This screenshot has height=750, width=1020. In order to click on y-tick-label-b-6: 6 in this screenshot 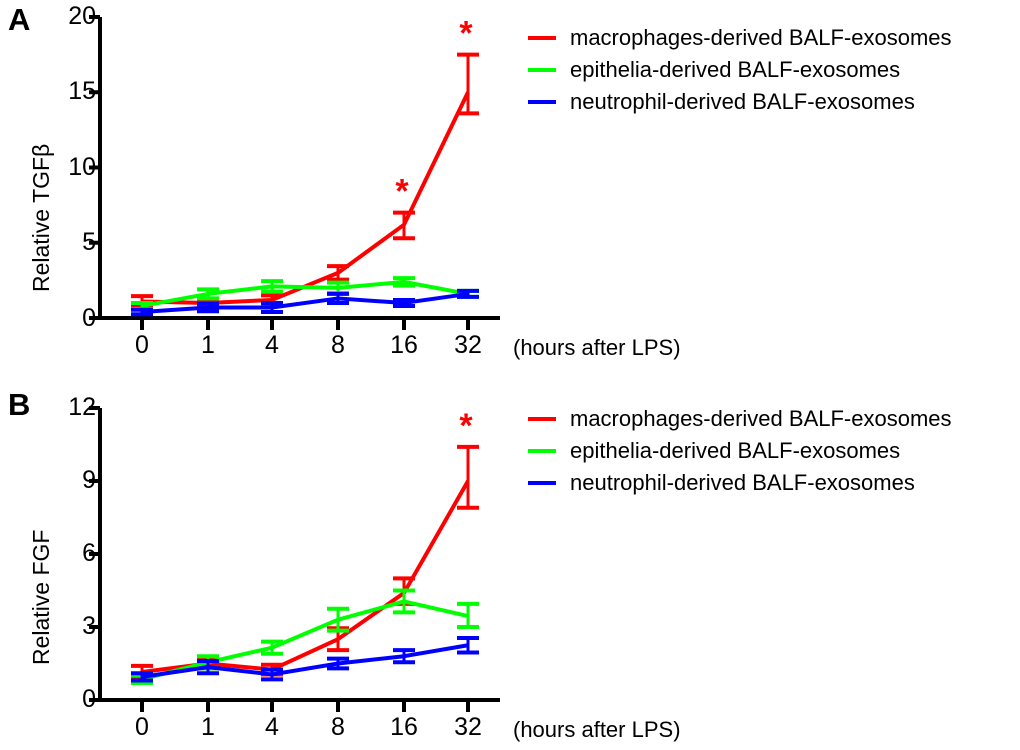, I will do `click(89, 553)`.